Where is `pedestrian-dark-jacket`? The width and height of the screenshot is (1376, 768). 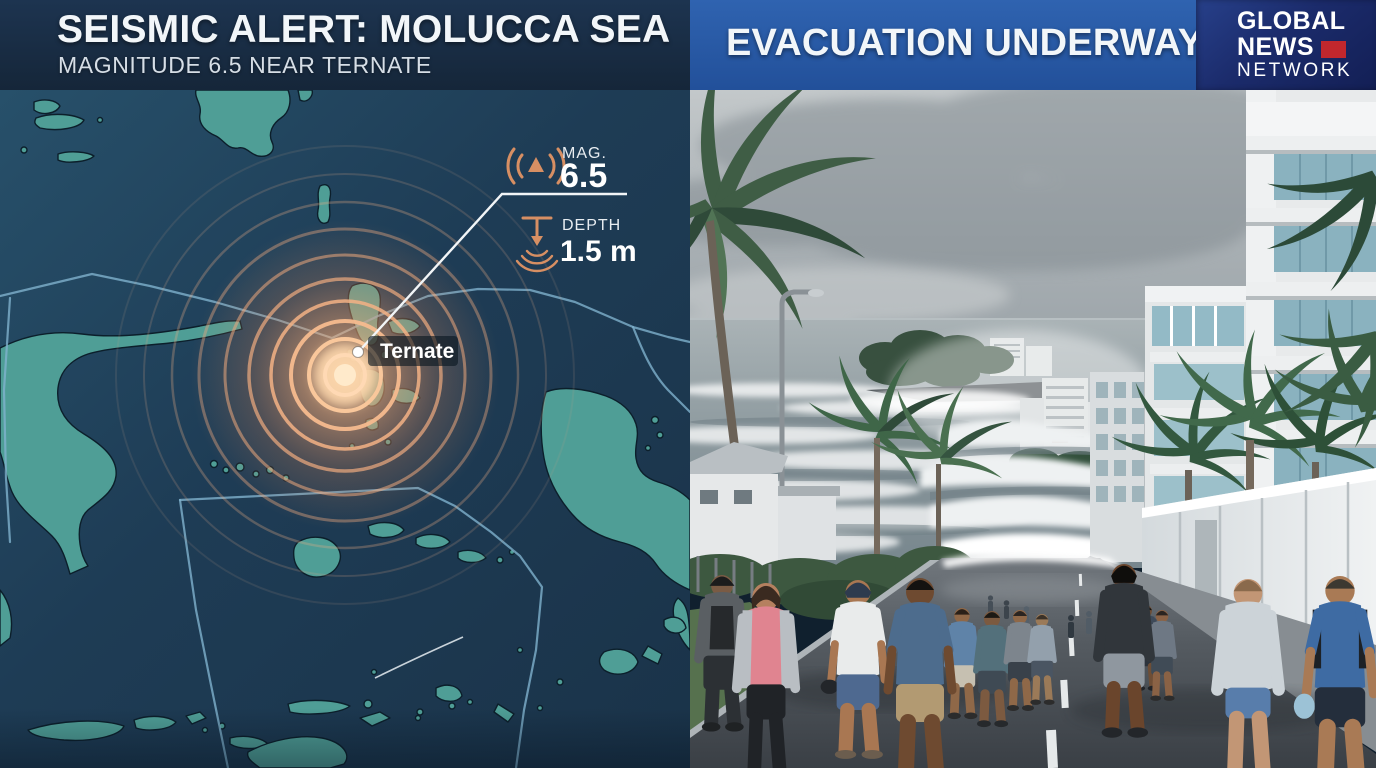
pedestrian-dark-jacket is located at coordinates (1124, 651).